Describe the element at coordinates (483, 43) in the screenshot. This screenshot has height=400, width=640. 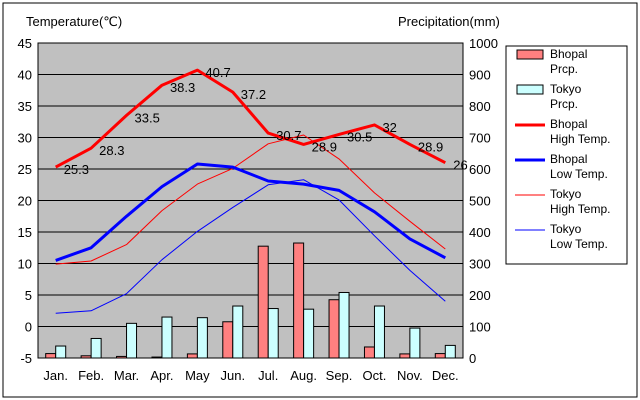
I see `right-tick-label: 1000` at that location.